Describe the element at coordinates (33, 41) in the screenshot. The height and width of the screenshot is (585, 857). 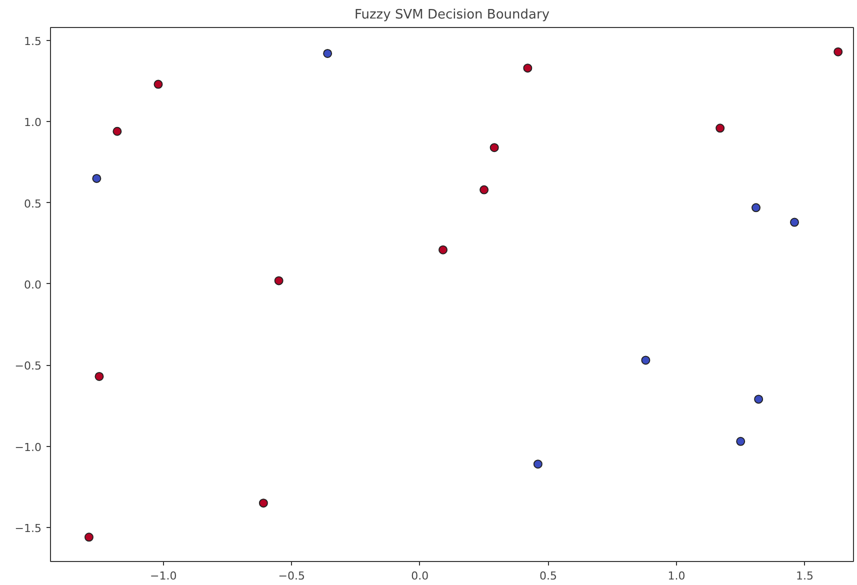
I see `y-tick-label: 1.5` at that location.